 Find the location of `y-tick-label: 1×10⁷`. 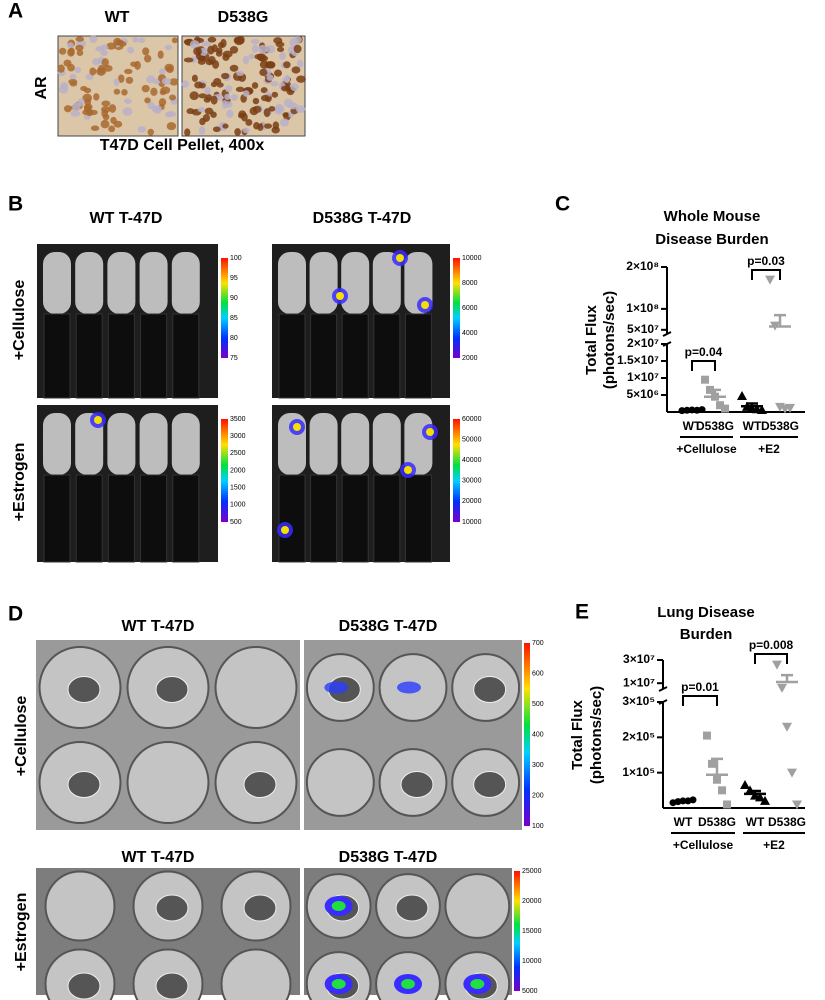

y-tick-label: 1×10⁷ is located at coordinates (639, 682).